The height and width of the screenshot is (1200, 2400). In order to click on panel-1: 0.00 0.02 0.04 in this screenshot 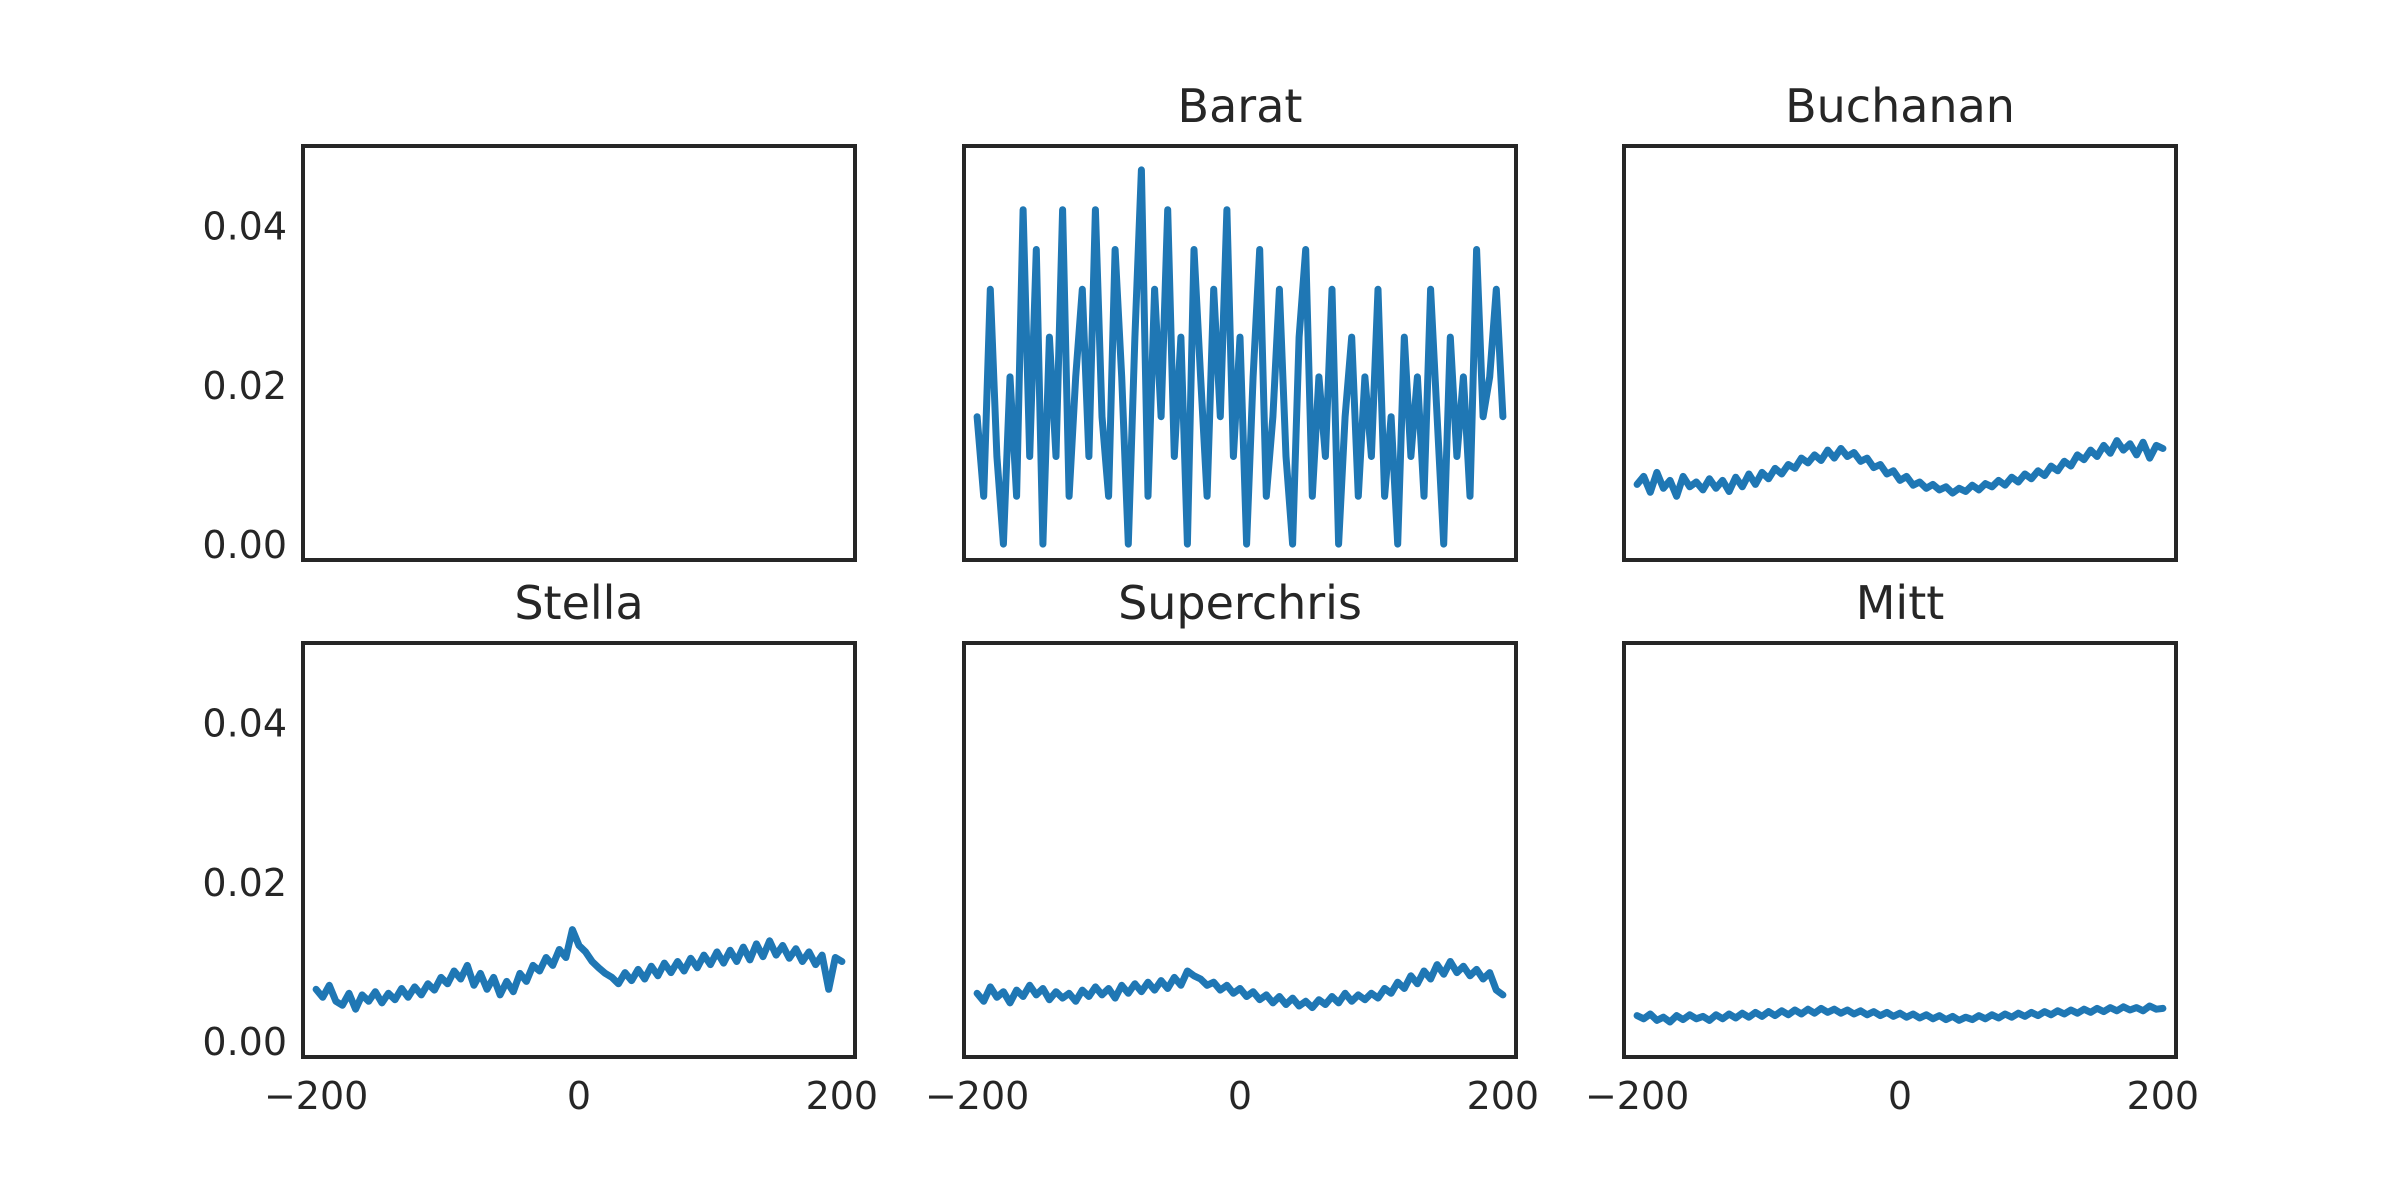, I will do `click(529, 355)`.